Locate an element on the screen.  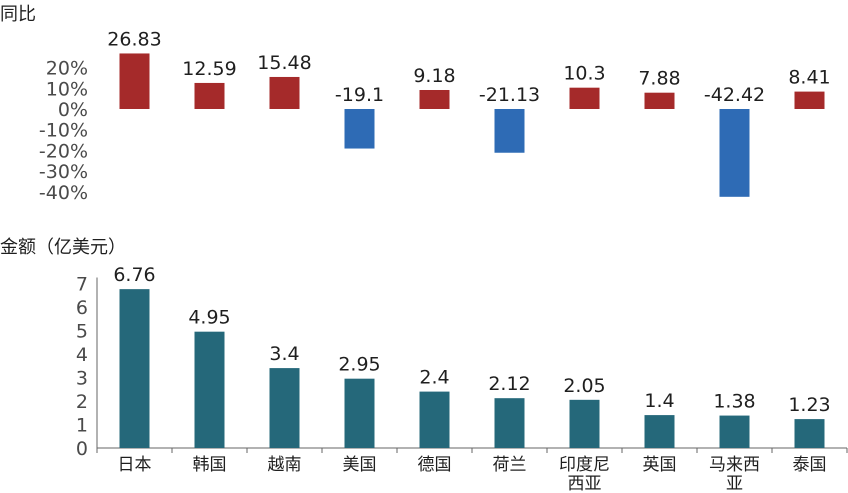
category-label: 越南 is located at coordinates (285, 465).